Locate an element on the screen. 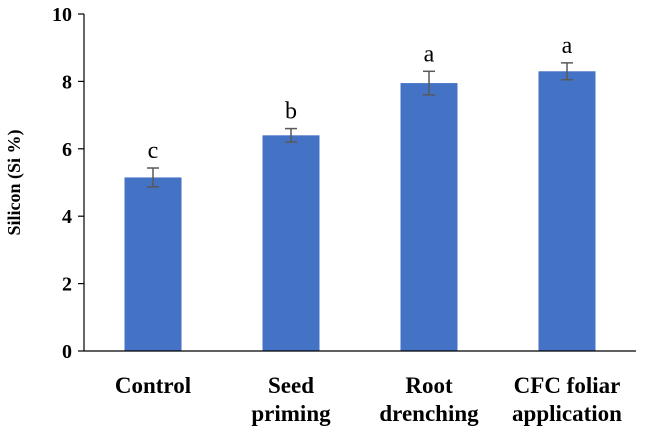  y-tick-label-8: 8 is located at coordinates (67, 82).